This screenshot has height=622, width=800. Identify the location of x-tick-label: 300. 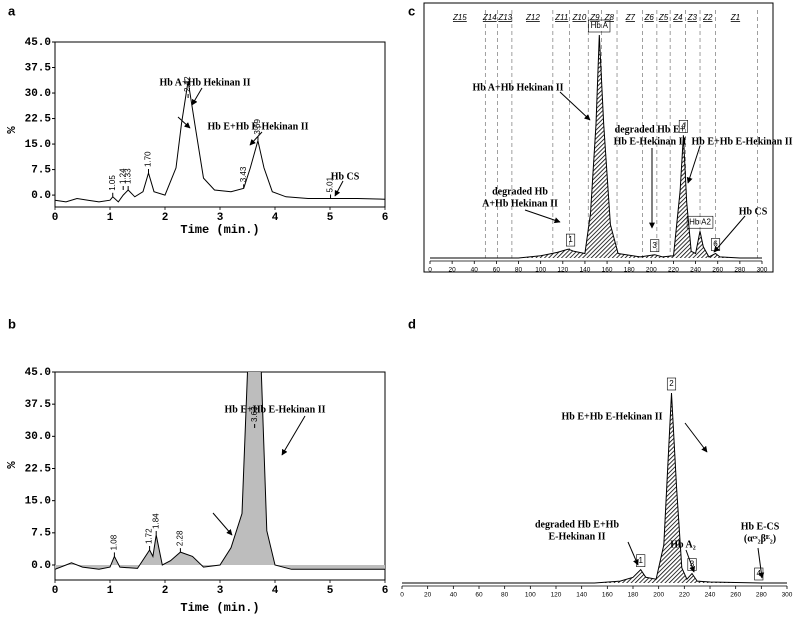
(762, 270).